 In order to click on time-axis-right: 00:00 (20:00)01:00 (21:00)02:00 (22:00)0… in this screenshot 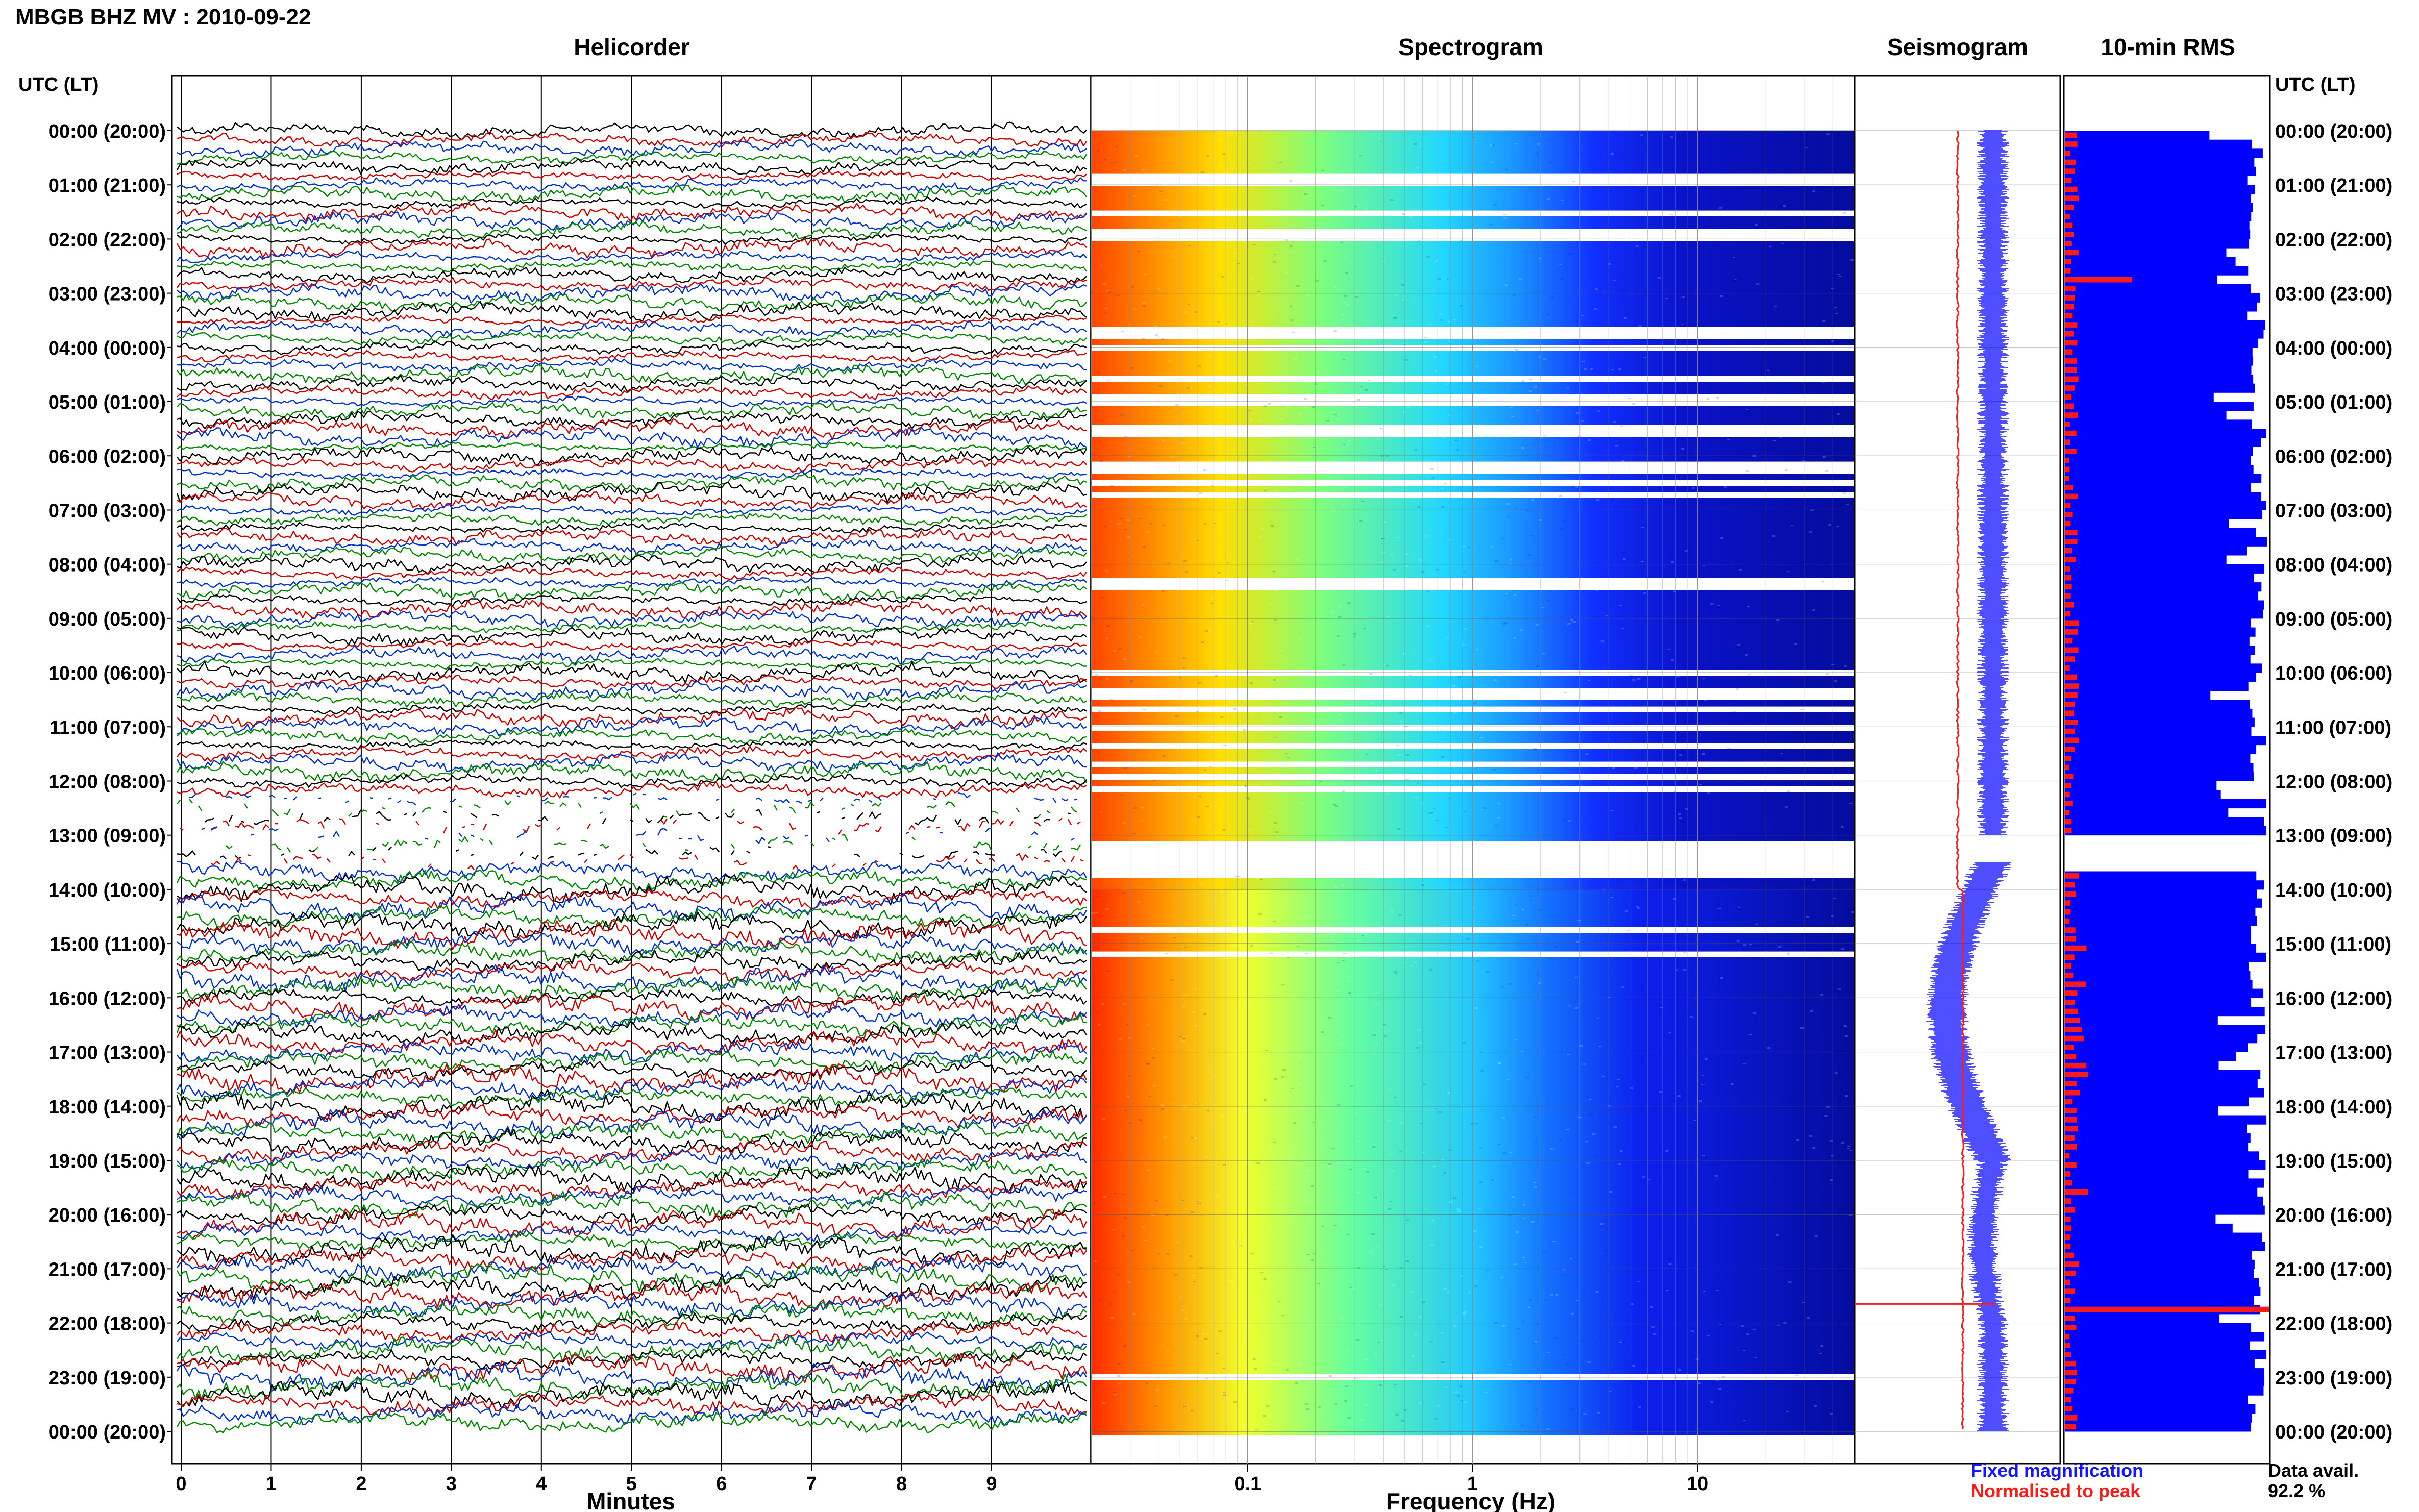, I will do `click(2333, 782)`.